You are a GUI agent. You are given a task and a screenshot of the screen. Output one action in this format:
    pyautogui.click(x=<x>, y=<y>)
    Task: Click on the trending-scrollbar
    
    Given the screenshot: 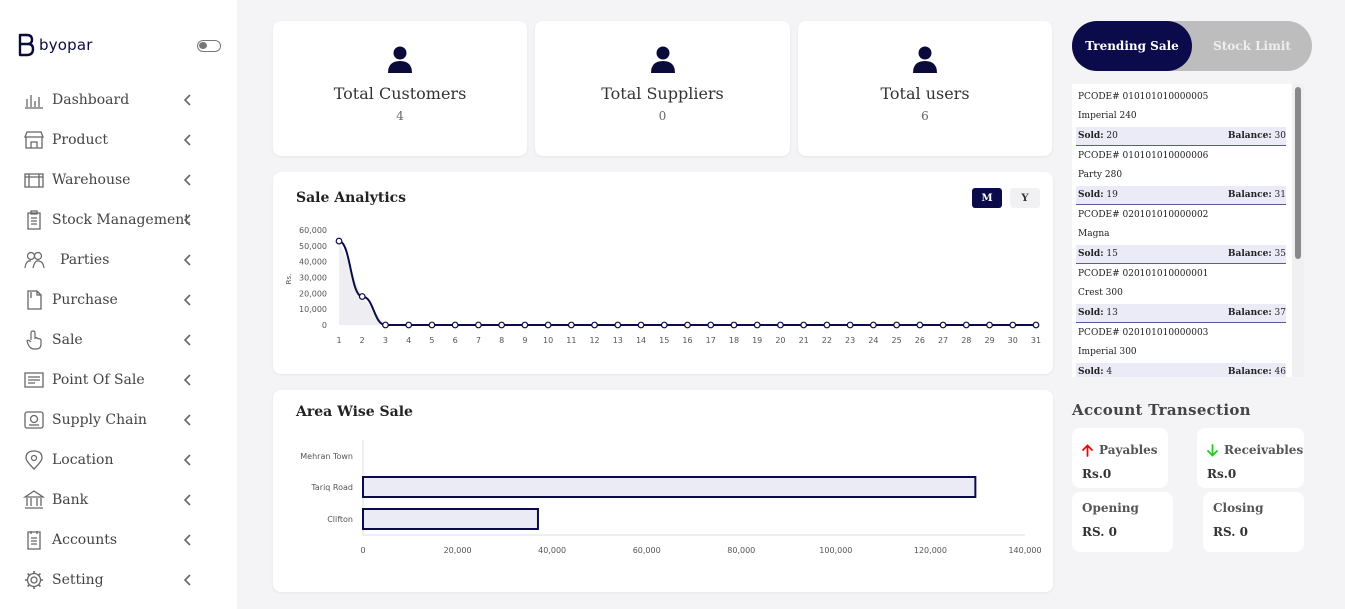 What is the action you would take?
    pyautogui.click(x=1298, y=230)
    